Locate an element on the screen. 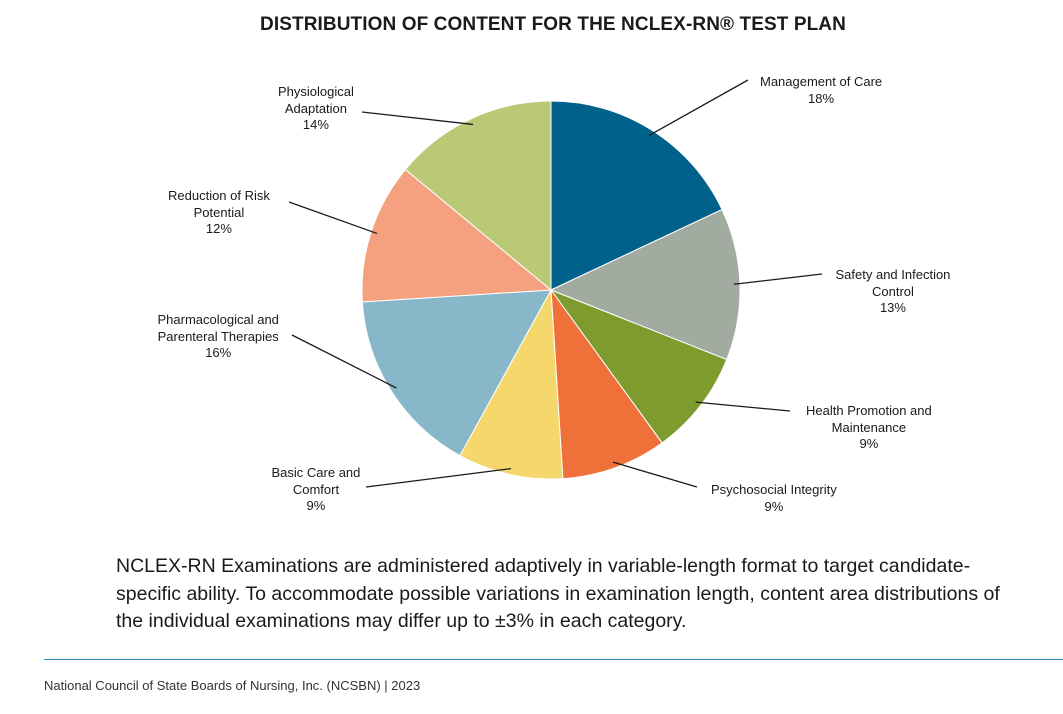 This screenshot has width=1063, height=714. slice-label-line: Parenteral Therapies is located at coordinates (218, 336).